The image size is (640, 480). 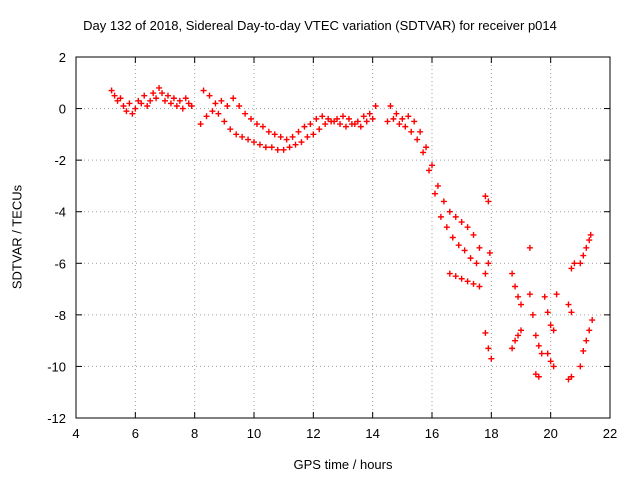 I want to click on series-arc-drop-a, so click(x=435, y=176).